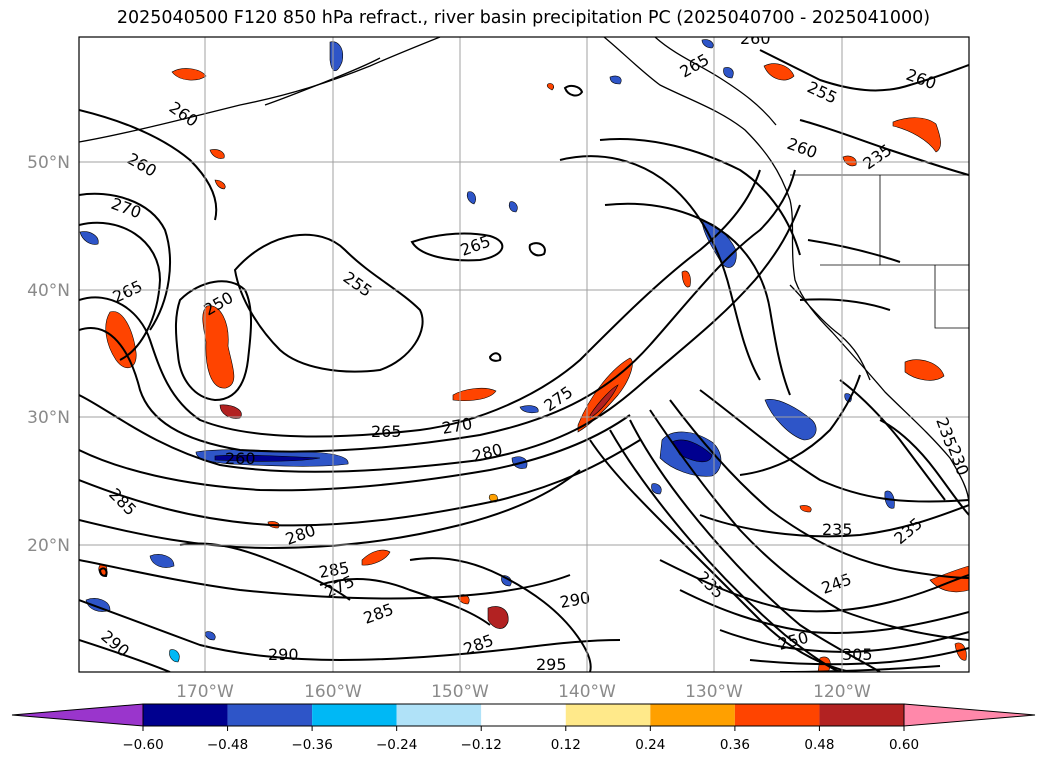 The image size is (1047, 765). Describe the element at coordinates (77, 715) in the screenshot. I see `colorbar-extend-min` at that location.